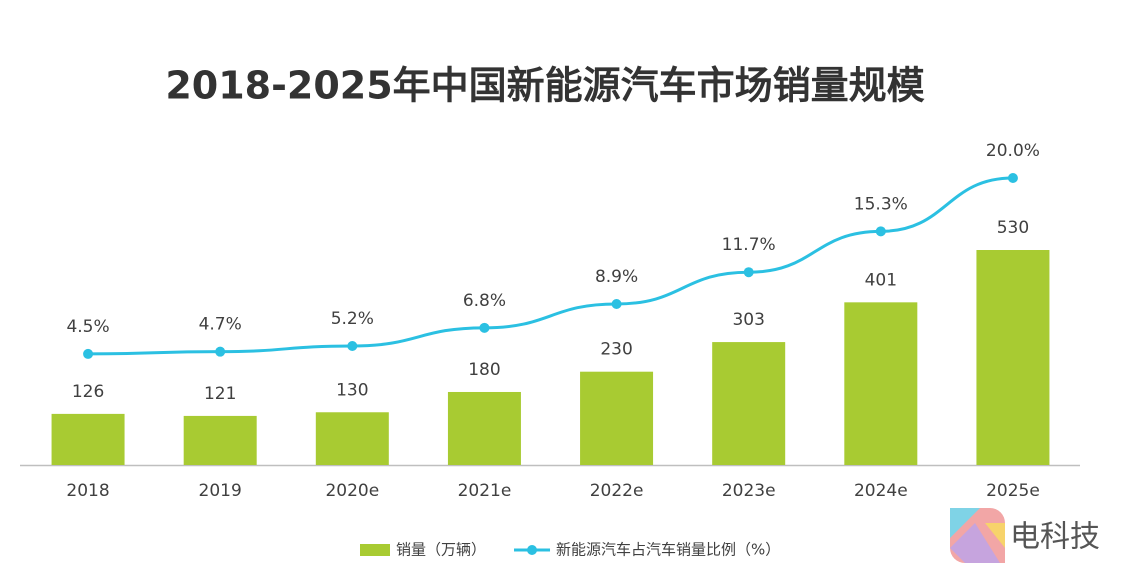  I want to click on data-label: 126, so click(88, 392).